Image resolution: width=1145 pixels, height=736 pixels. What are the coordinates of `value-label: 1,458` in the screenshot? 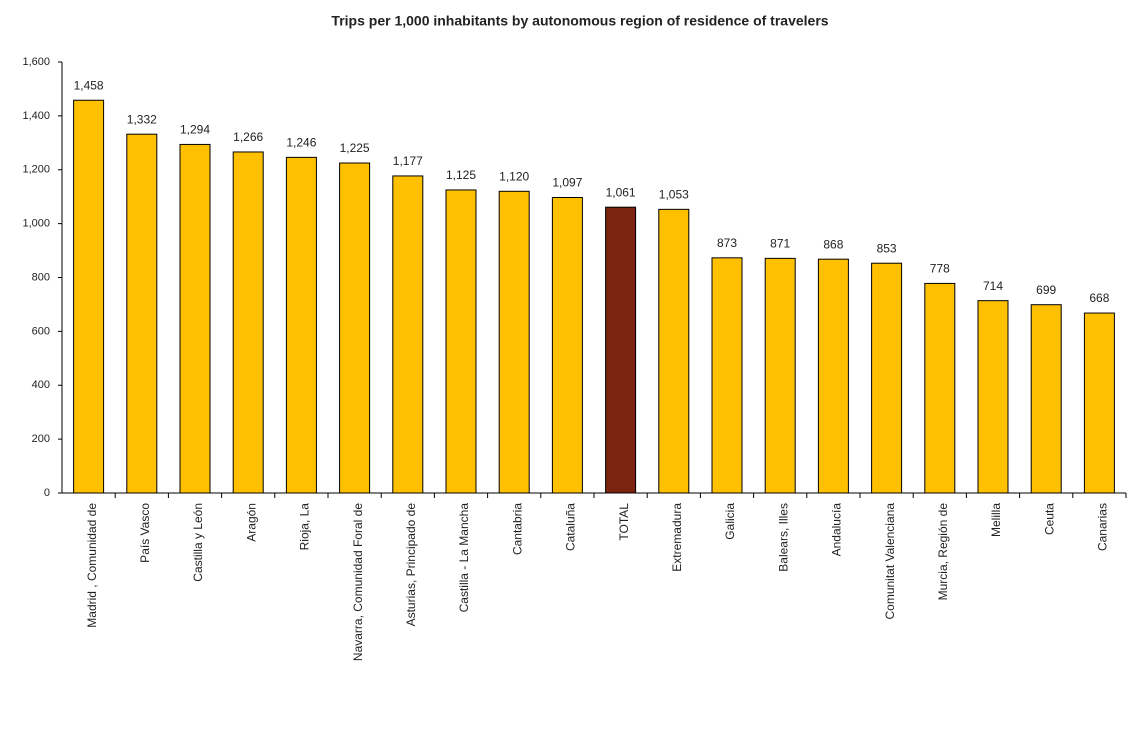 It's located at (89, 85).